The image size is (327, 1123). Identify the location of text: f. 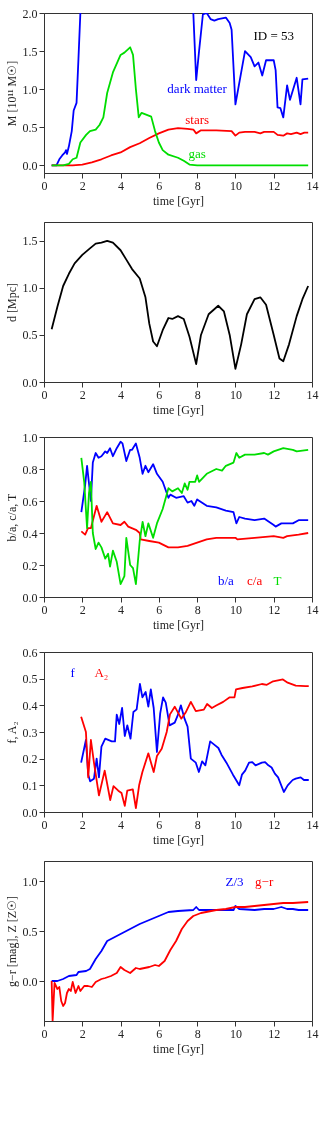
(73, 673).